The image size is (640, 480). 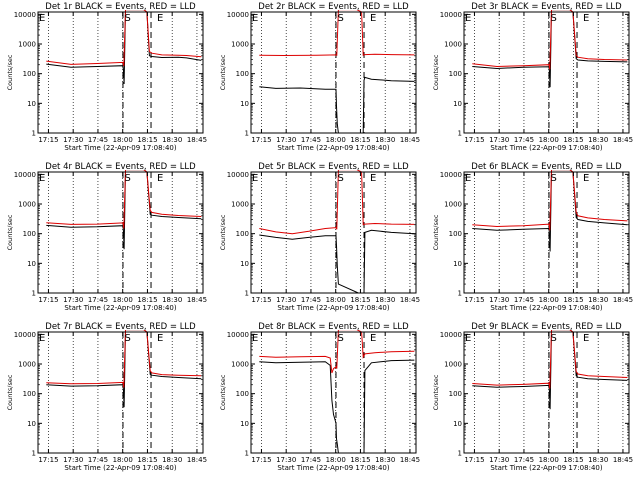 What do you see at coordinates (546, 327) in the screenshot?
I see `panel-title: Det 9r BLACK = Events, RED = LLD` at bounding box center [546, 327].